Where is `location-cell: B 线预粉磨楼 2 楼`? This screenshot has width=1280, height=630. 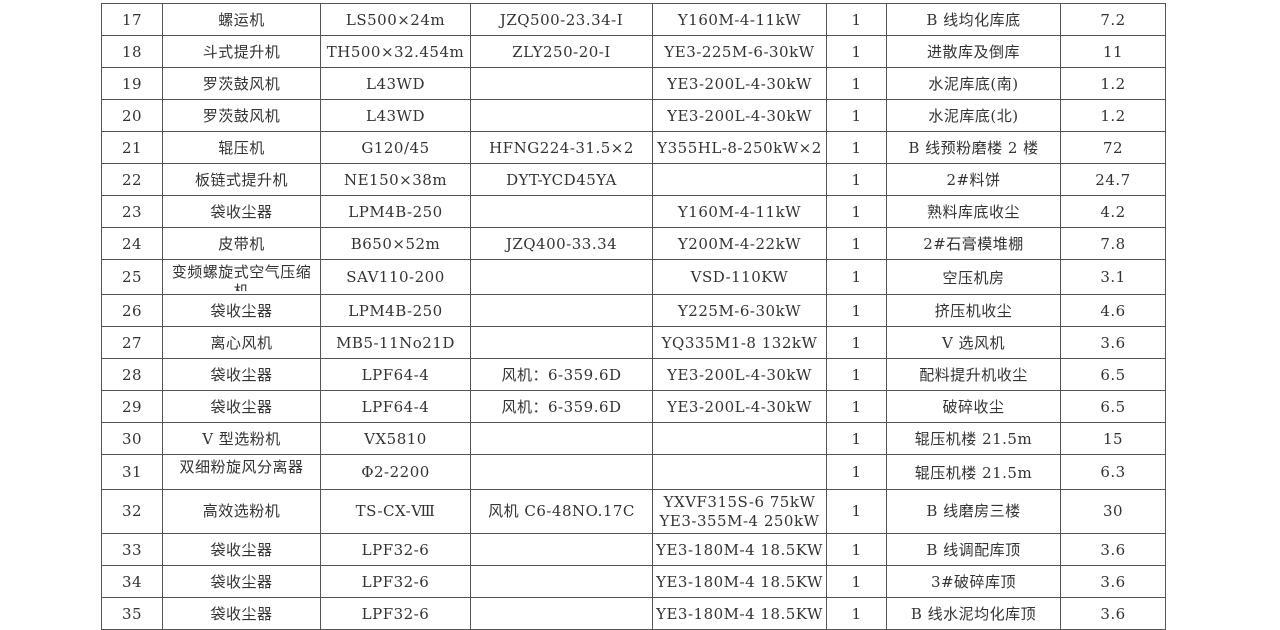
location-cell: B 线预粉磨楼 2 楼 is located at coordinates (973, 147).